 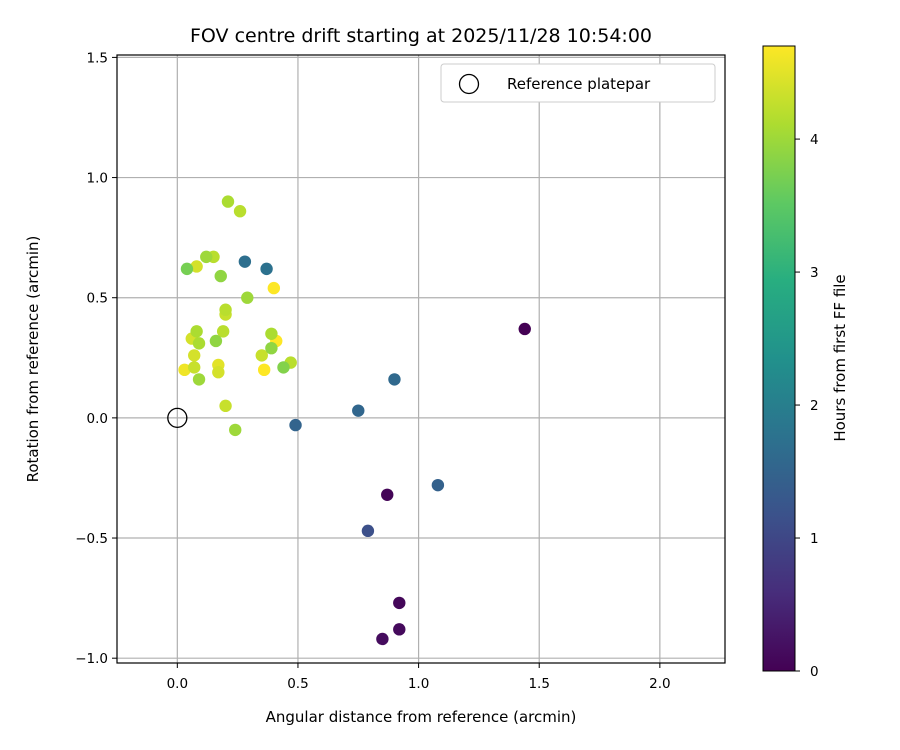 I want to click on colorbar-tick-label: 2, so click(x=814, y=406).